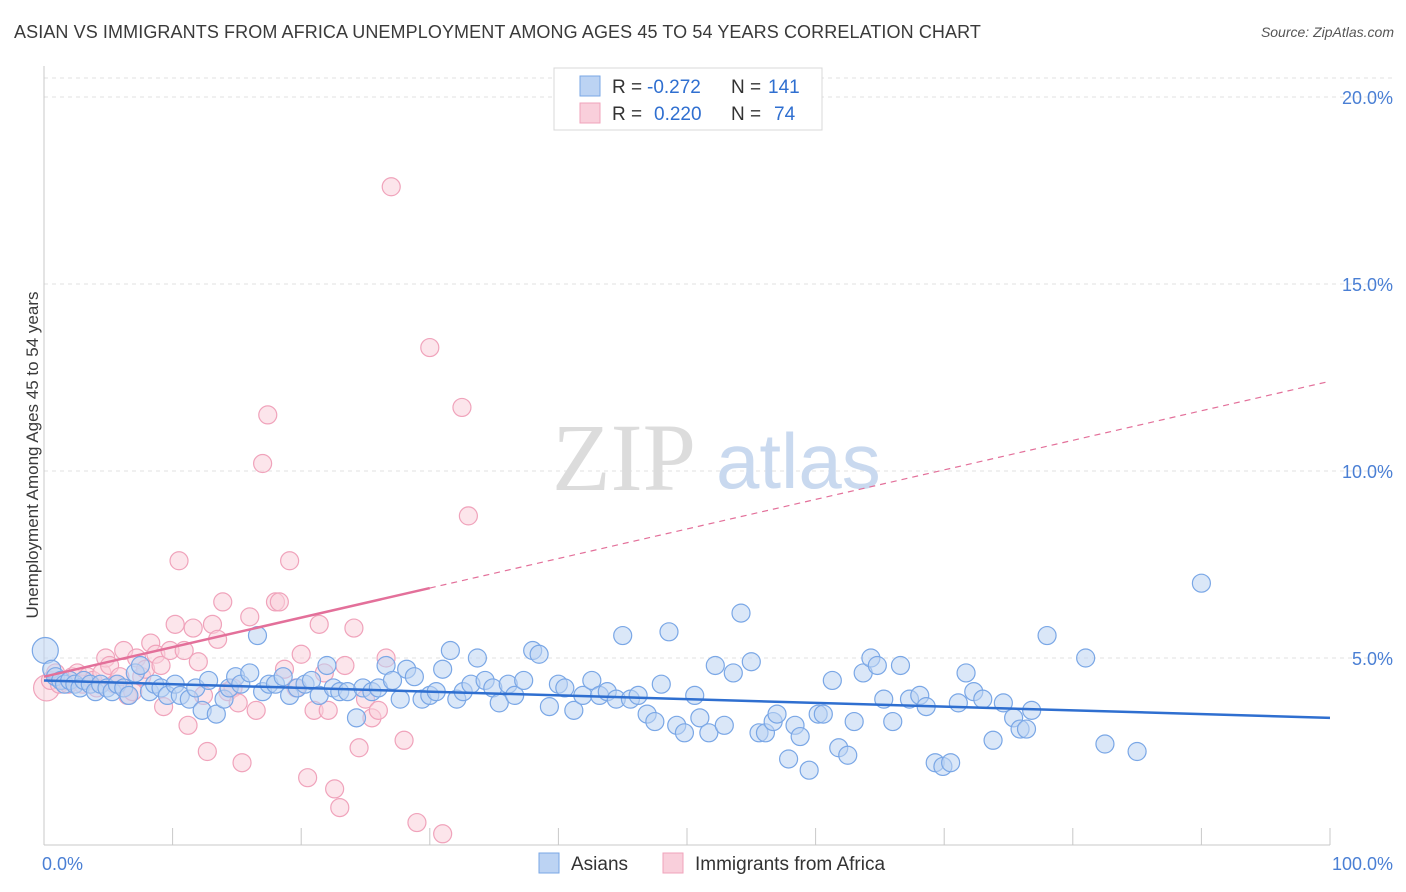 The width and height of the screenshot is (1406, 892). Describe the element at coordinates (627, 87) in the screenshot. I see `legend-r-label-asians: R =` at that location.